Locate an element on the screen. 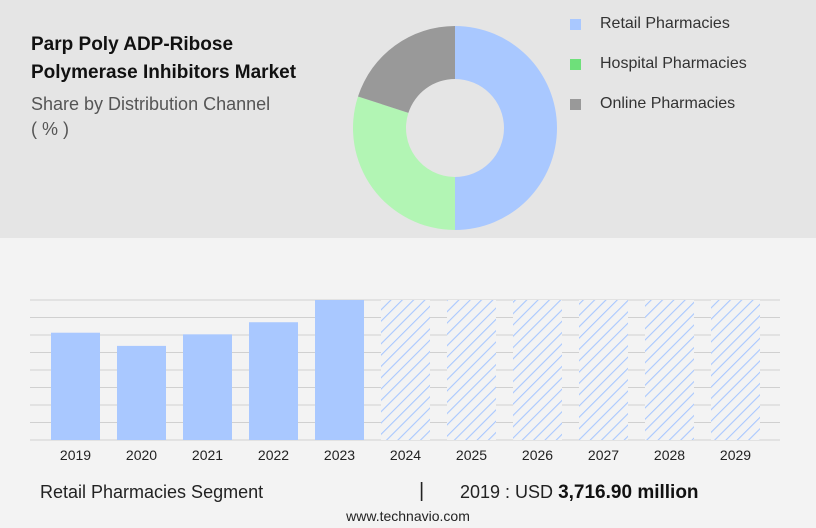 The width and height of the screenshot is (816, 528). forecast-bar-2028 is located at coordinates (669, 370).